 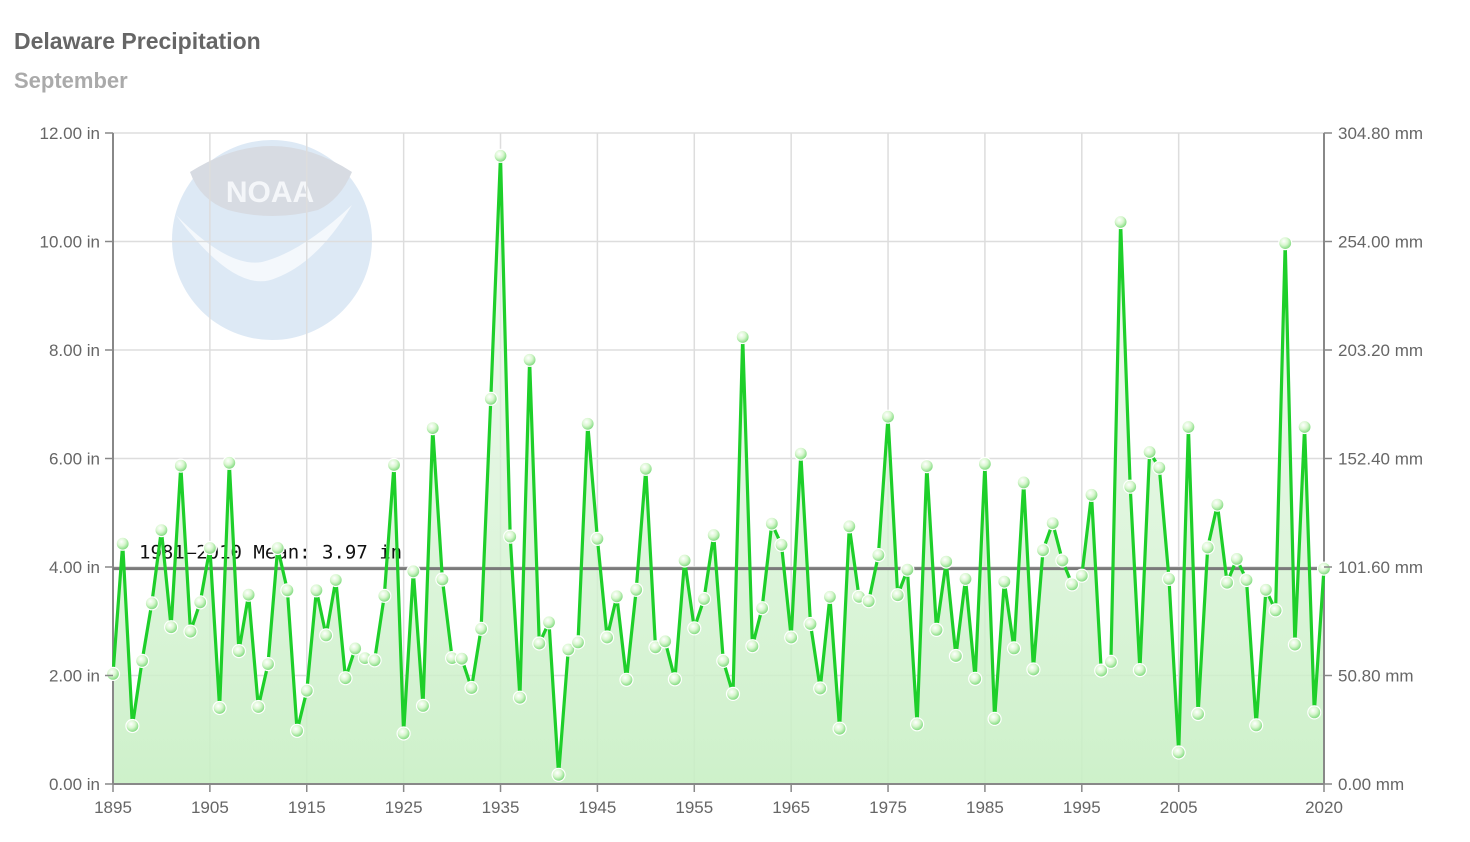 What do you see at coordinates (137, 41) in the screenshot?
I see `chart-title: Delaware Precipitation` at bounding box center [137, 41].